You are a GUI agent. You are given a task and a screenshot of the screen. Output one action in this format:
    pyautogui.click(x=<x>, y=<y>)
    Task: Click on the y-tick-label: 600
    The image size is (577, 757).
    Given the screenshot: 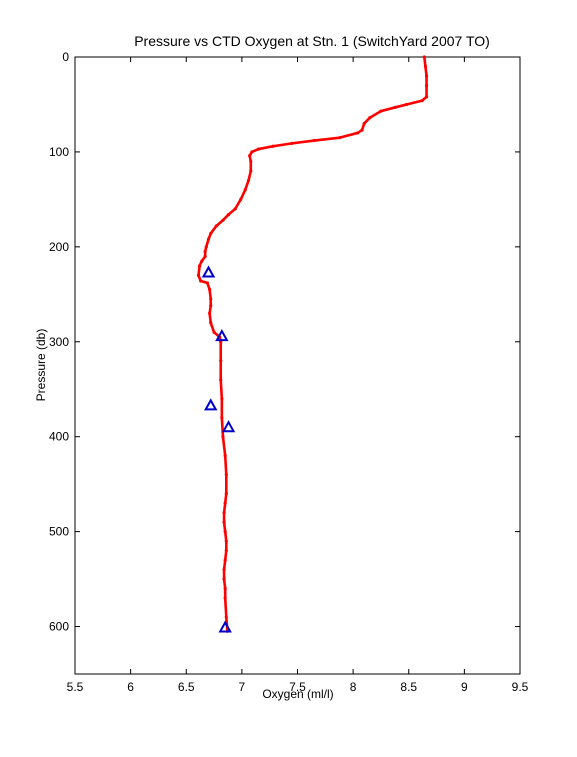 What is the action you would take?
    pyautogui.click(x=59, y=627)
    